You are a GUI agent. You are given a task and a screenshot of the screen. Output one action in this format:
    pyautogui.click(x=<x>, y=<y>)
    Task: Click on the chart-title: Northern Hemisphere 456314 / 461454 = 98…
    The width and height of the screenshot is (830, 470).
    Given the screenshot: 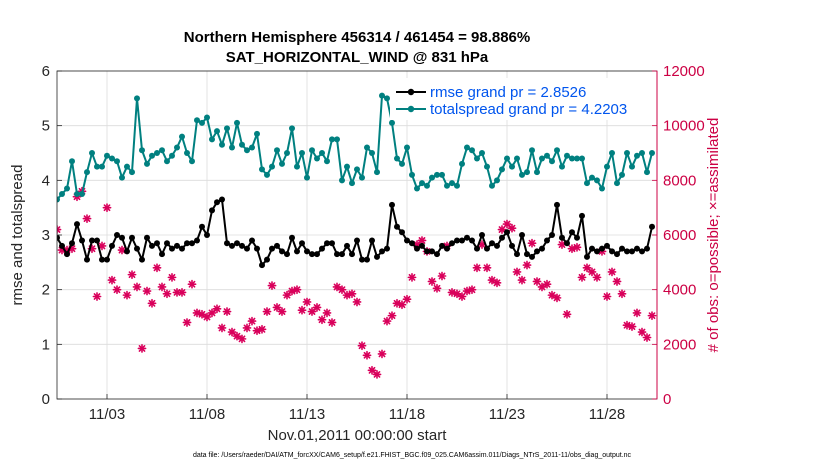 What is the action you would take?
    pyautogui.click(x=357, y=37)
    